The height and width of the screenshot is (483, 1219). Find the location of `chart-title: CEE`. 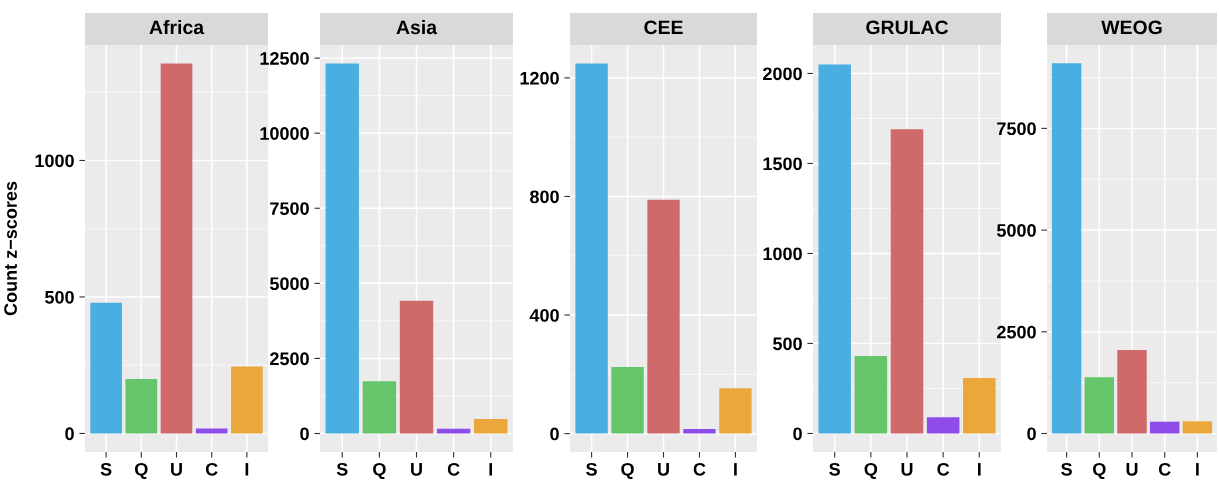

chart-title: CEE is located at coordinates (663, 27).